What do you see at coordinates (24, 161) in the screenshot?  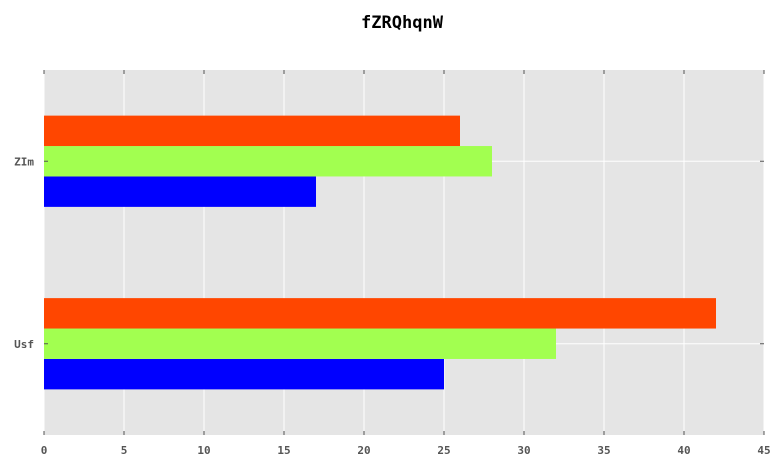 I see `category-label: ZIm` at bounding box center [24, 161].